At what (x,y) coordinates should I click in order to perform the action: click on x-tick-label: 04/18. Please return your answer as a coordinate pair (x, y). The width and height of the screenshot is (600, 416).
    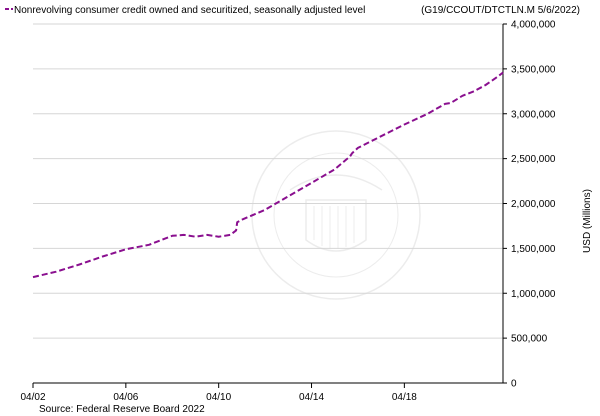
    Looking at the image, I should click on (404, 397).